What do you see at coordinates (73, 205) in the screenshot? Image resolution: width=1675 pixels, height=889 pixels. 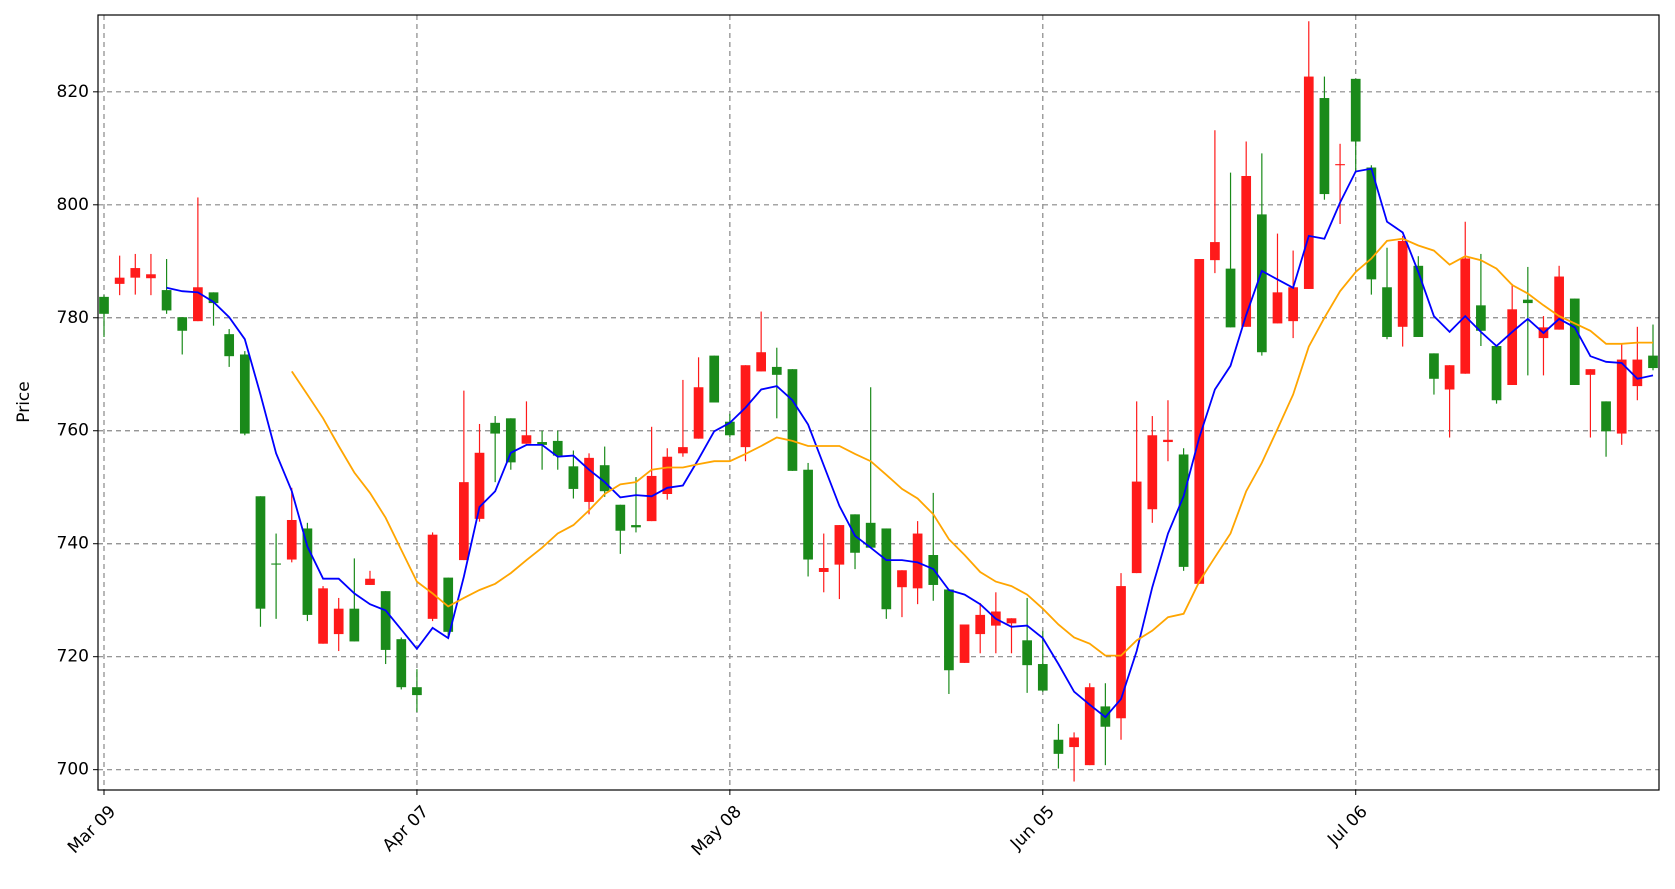 I see `y-tick-label: 800` at bounding box center [73, 205].